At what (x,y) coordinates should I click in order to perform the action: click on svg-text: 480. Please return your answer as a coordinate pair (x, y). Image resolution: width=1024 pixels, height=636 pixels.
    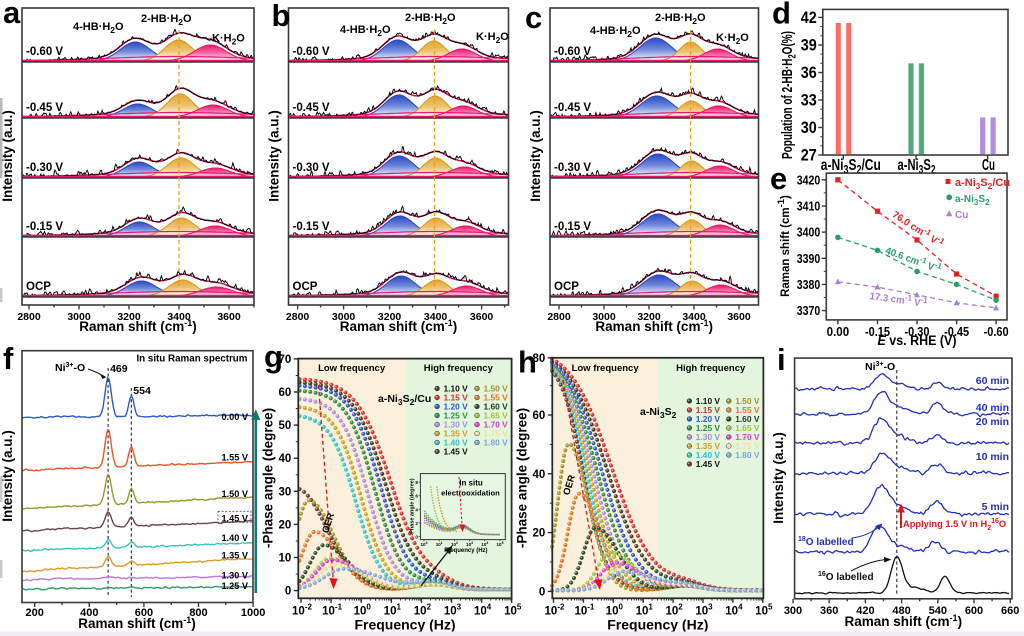
    Looking at the image, I should click on (901, 611).